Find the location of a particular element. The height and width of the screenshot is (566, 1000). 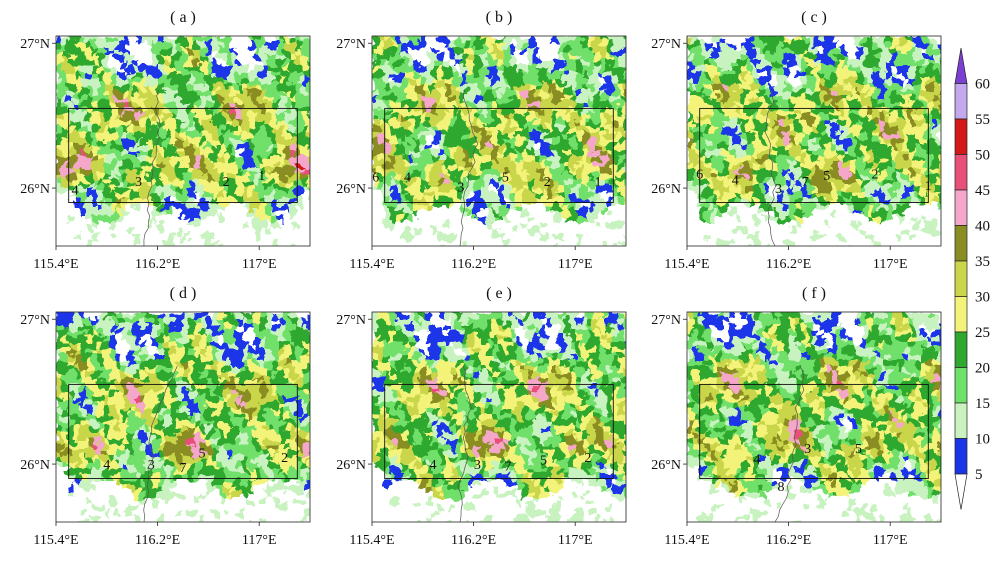

colorbar: 60 55 50 45 40 35 30 25 20 15 10 5 is located at coordinates (972, 278).